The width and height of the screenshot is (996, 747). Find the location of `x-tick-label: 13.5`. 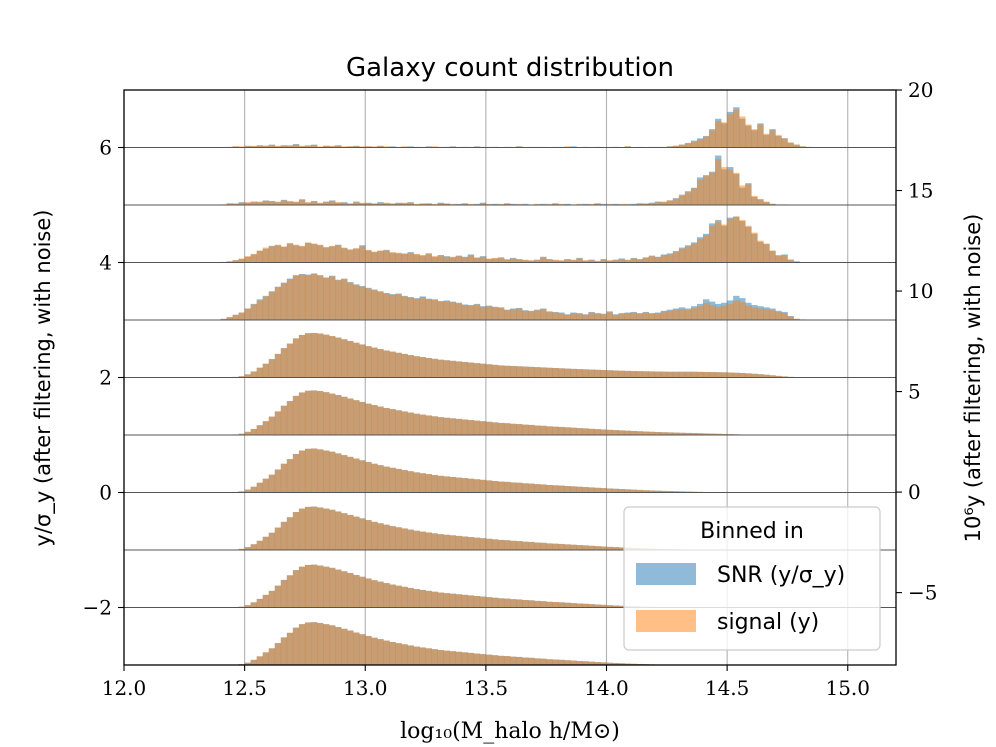

x-tick-label: 13.5 is located at coordinates (486, 688).